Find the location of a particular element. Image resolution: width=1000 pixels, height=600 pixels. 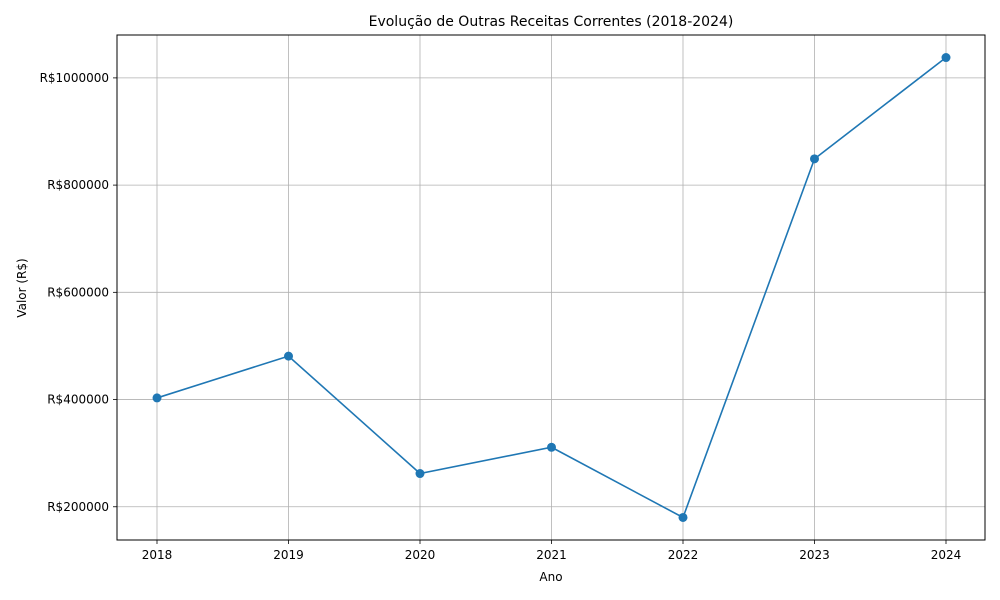

y-tick-label: R$600000 is located at coordinates (78, 292).